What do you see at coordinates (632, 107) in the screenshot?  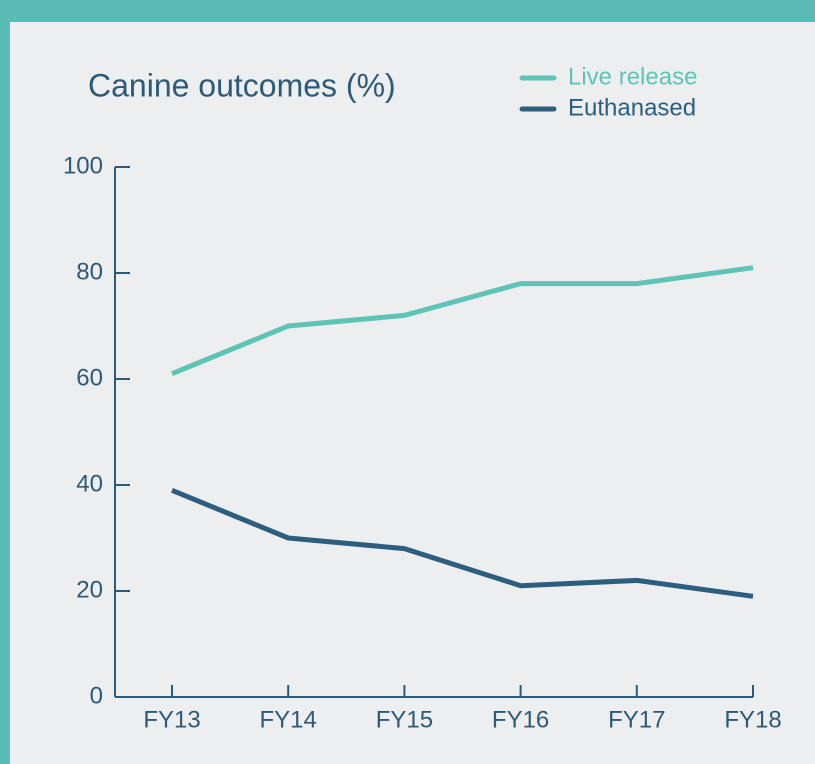 I see `legend-label: Euthanased` at bounding box center [632, 107].